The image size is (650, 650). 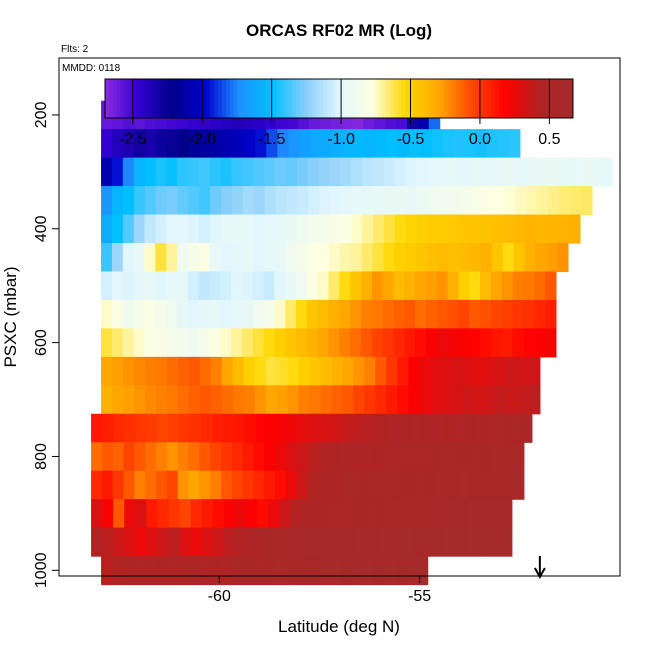 What do you see at coordinates (341, 139) in the screenshot?
I see `colorbar-tick-label: -1.0` at bounding box center [341, 139].